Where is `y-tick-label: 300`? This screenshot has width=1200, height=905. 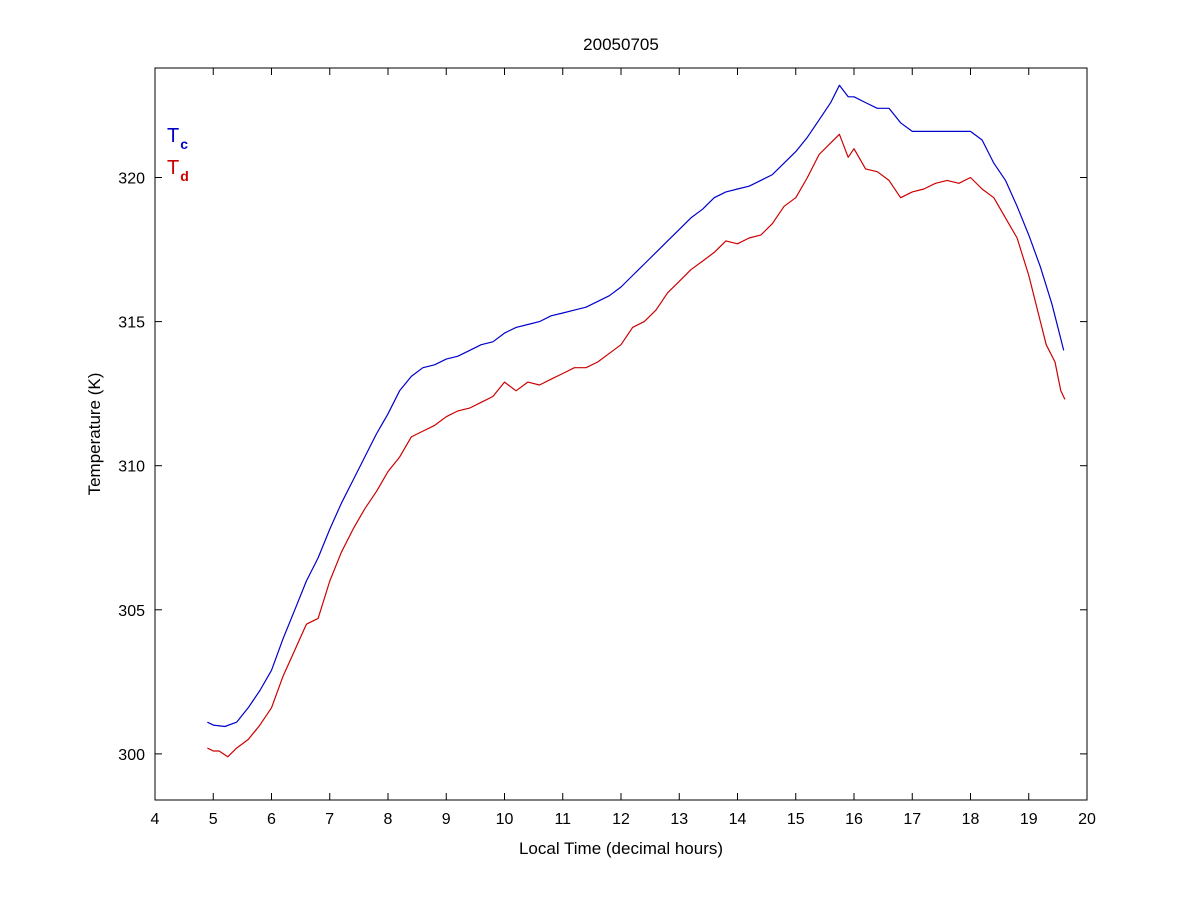
y-tick-label: 300 is located at coordinates (131, 755).